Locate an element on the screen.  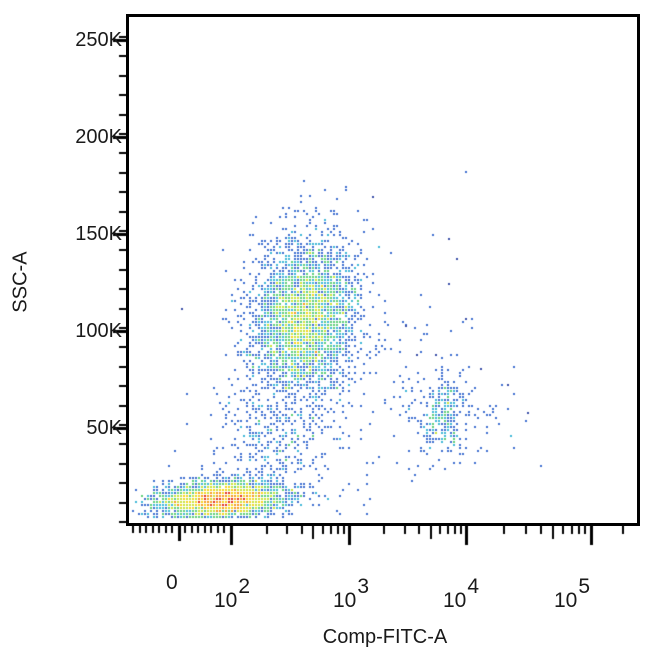
x-tick-label-1e5: 10⁵ is located at coordinates (572, 593).